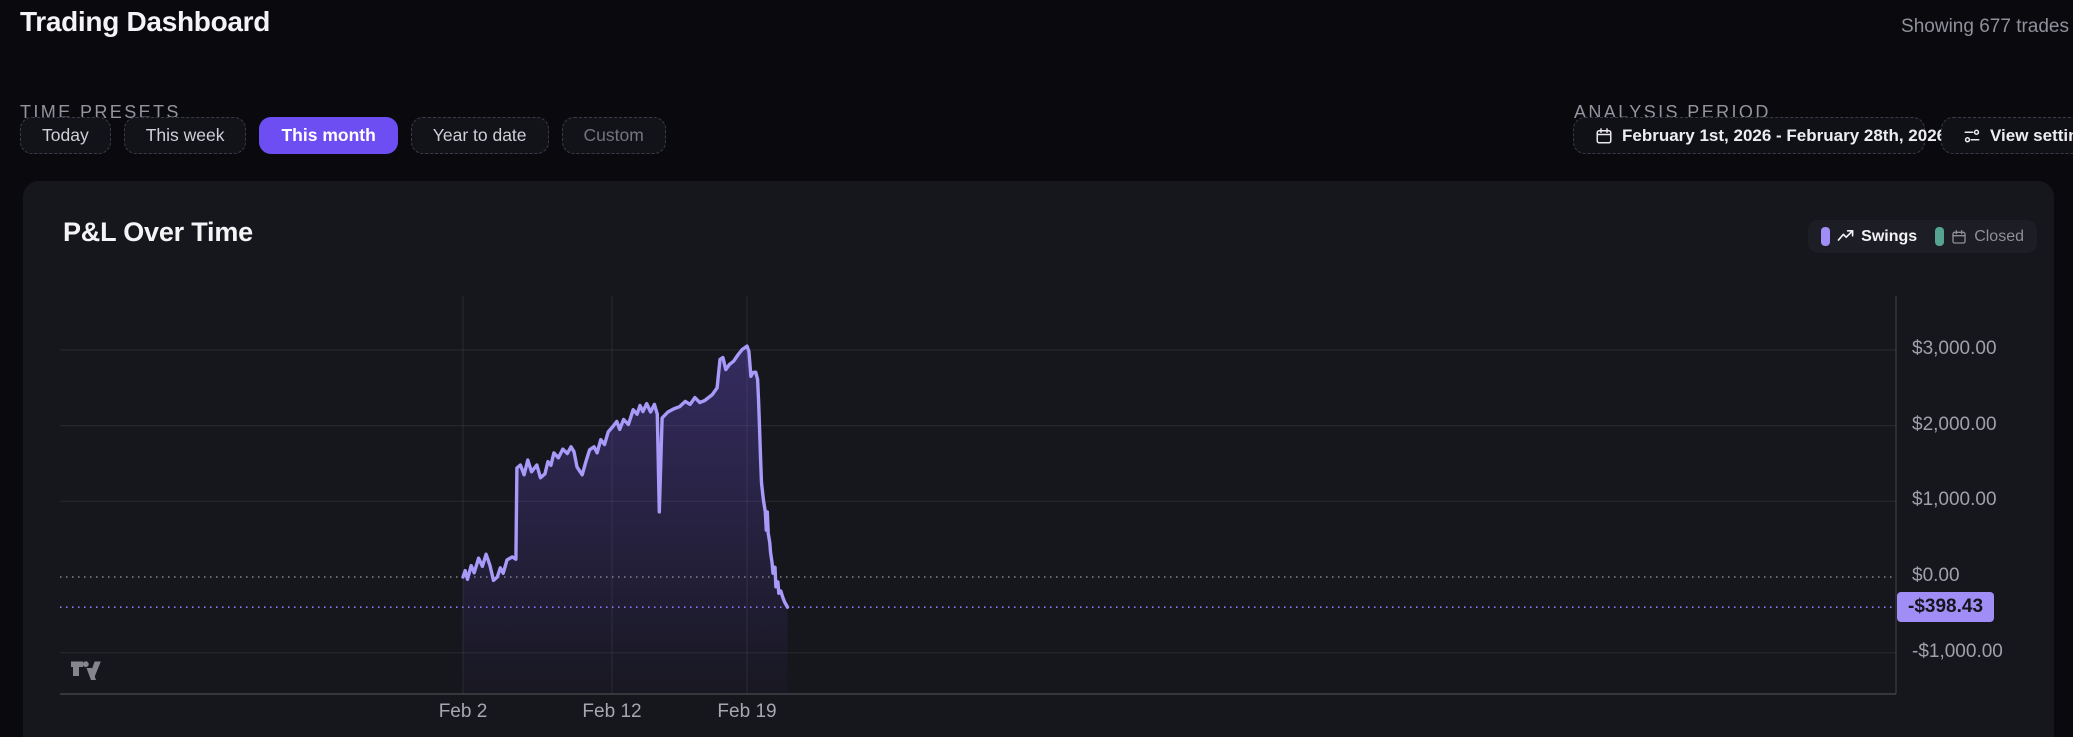  Describe the element at coordinates (2031, 135) in the screenshot. I see `view-settings-label: View settings` at that location.